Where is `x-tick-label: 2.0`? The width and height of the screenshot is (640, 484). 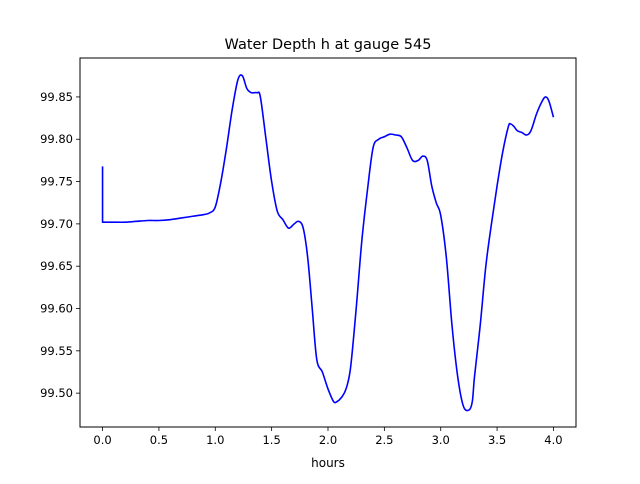
x-tick-label: 2.0 is located at coordinates (328, 440).